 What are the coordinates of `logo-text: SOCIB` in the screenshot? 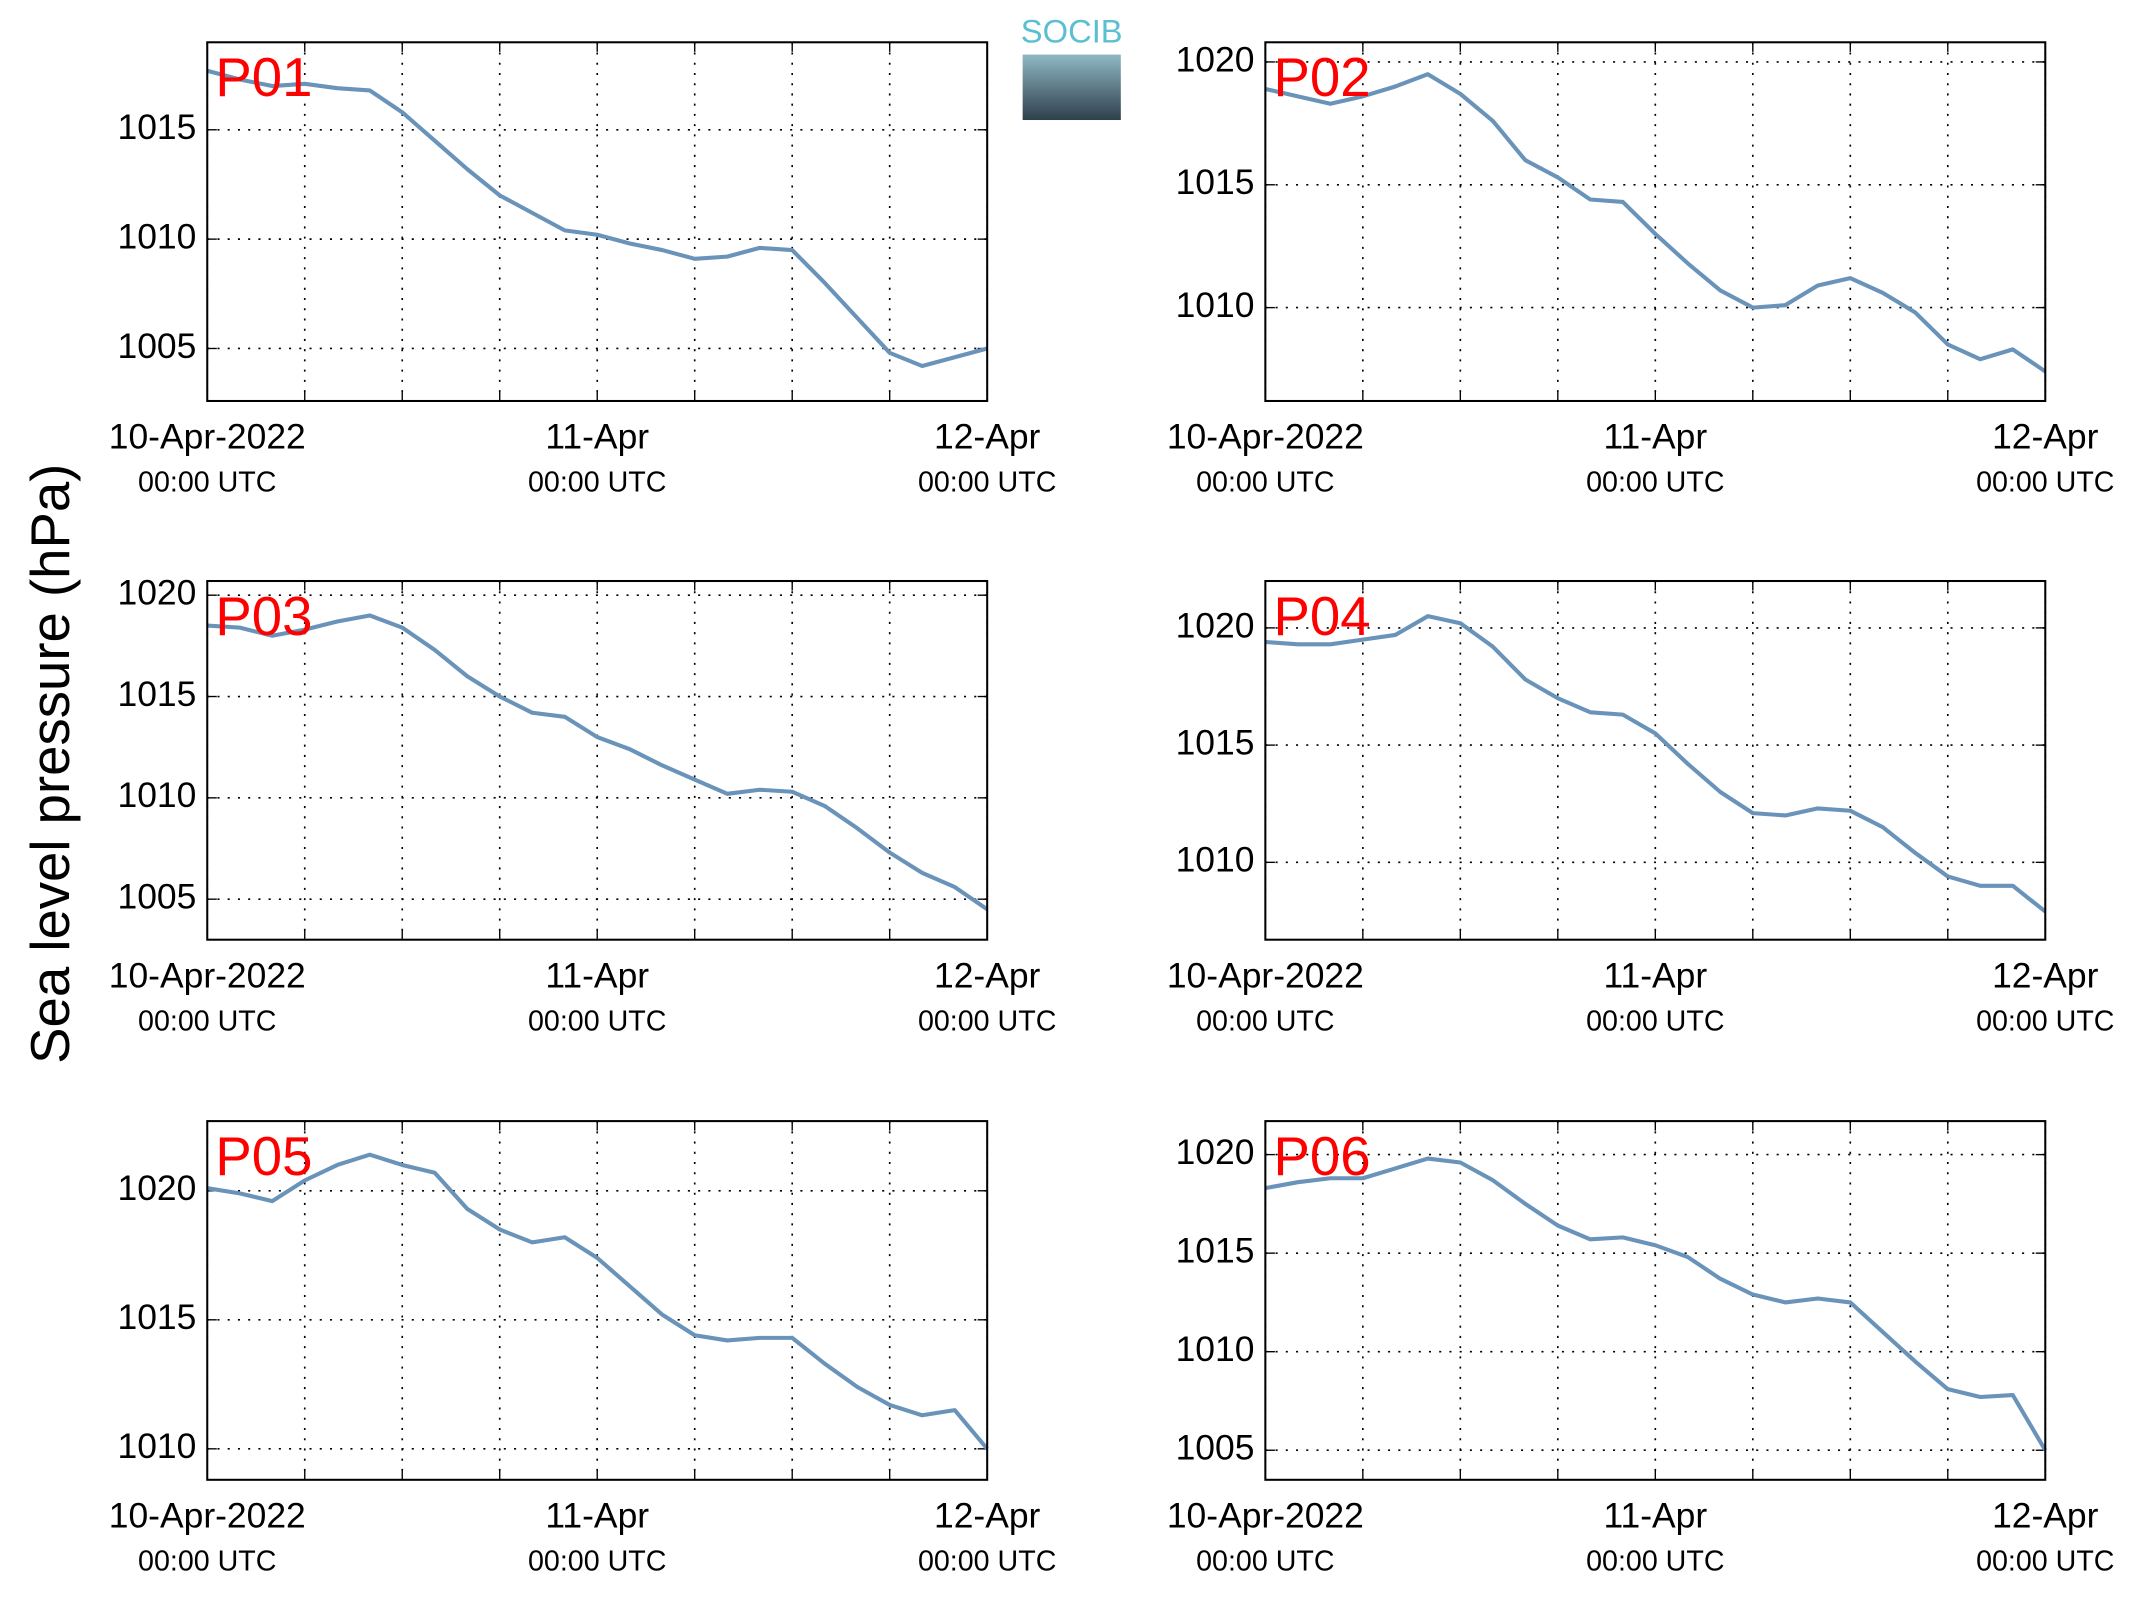 It's located at (1072, 31).